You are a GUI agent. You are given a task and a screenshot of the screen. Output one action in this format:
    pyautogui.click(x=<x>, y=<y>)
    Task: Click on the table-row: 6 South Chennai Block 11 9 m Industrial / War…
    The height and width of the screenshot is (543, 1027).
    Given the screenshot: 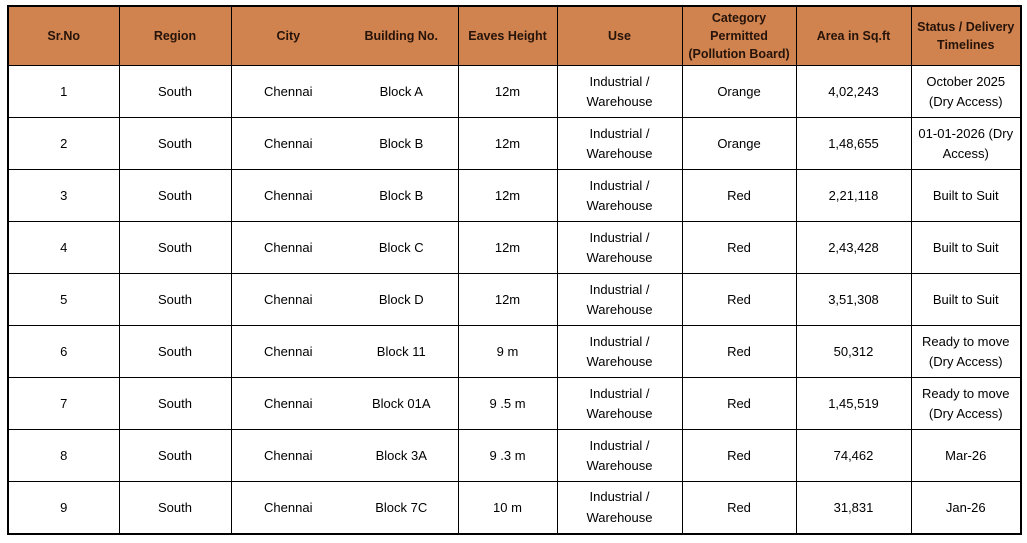 What is the action you would take?
    pyautogui.click(x=514, y=352)
    